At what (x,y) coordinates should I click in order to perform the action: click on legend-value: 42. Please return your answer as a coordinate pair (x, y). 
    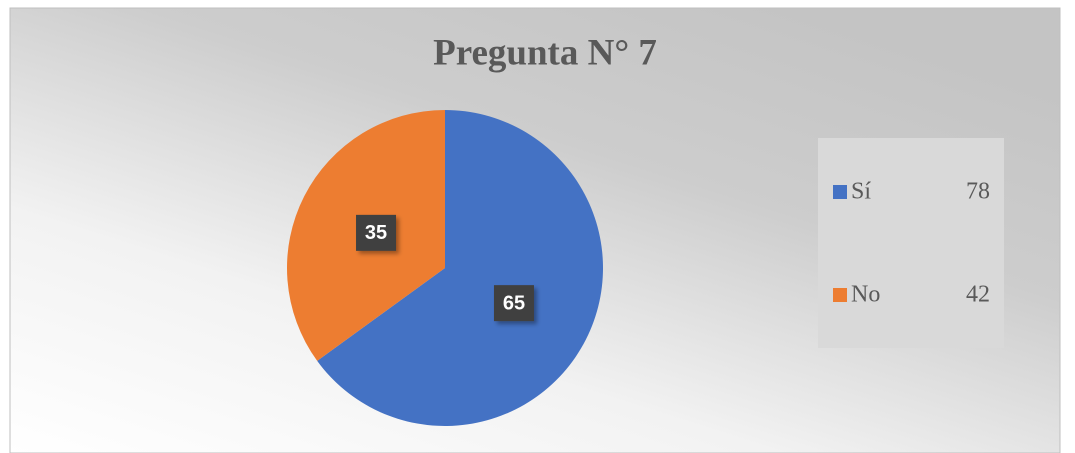
    Looking at the image, I should click on (978, 295).